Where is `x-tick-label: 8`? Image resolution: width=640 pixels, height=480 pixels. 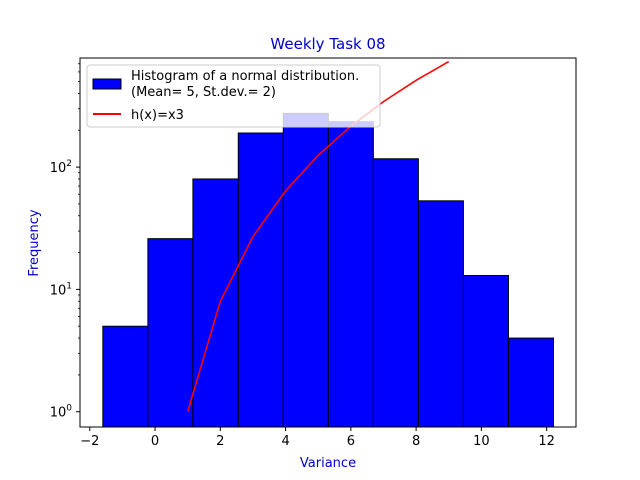 x-tick-label: 8 is located at coordinates (416, 441).